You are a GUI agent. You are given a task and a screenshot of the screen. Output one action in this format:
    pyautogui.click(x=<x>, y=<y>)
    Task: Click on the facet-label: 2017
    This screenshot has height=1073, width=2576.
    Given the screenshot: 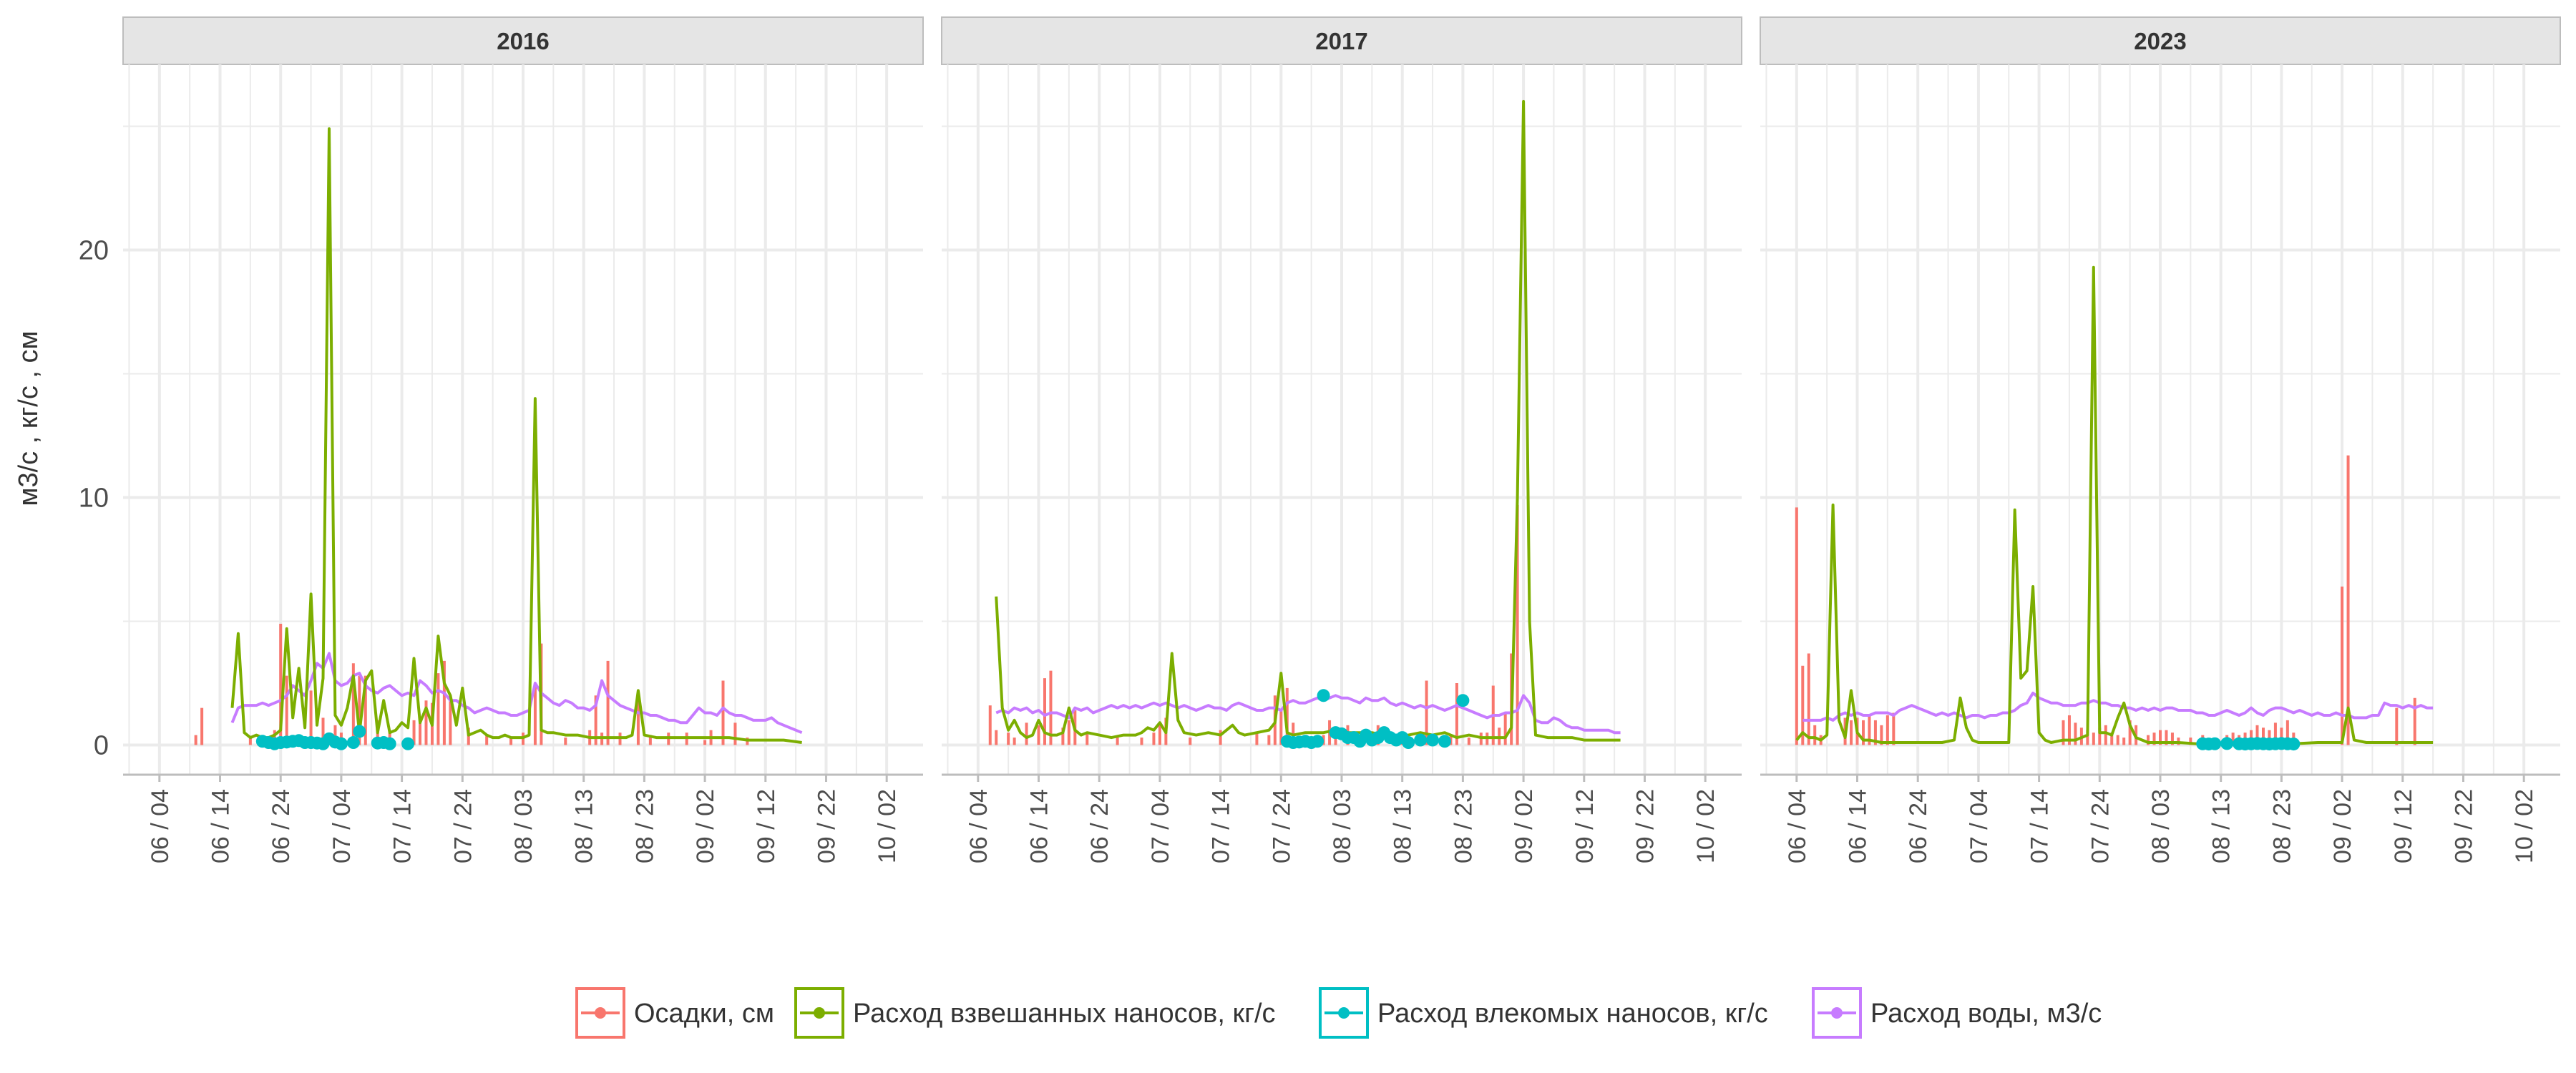 What is the action you would take?
    pyautogui.click(x=1341, y=41)
    